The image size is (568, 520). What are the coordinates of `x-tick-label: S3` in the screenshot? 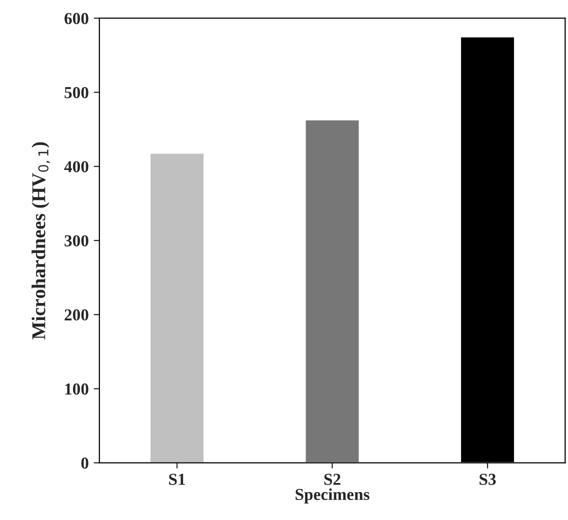 It's located at (488, 479).